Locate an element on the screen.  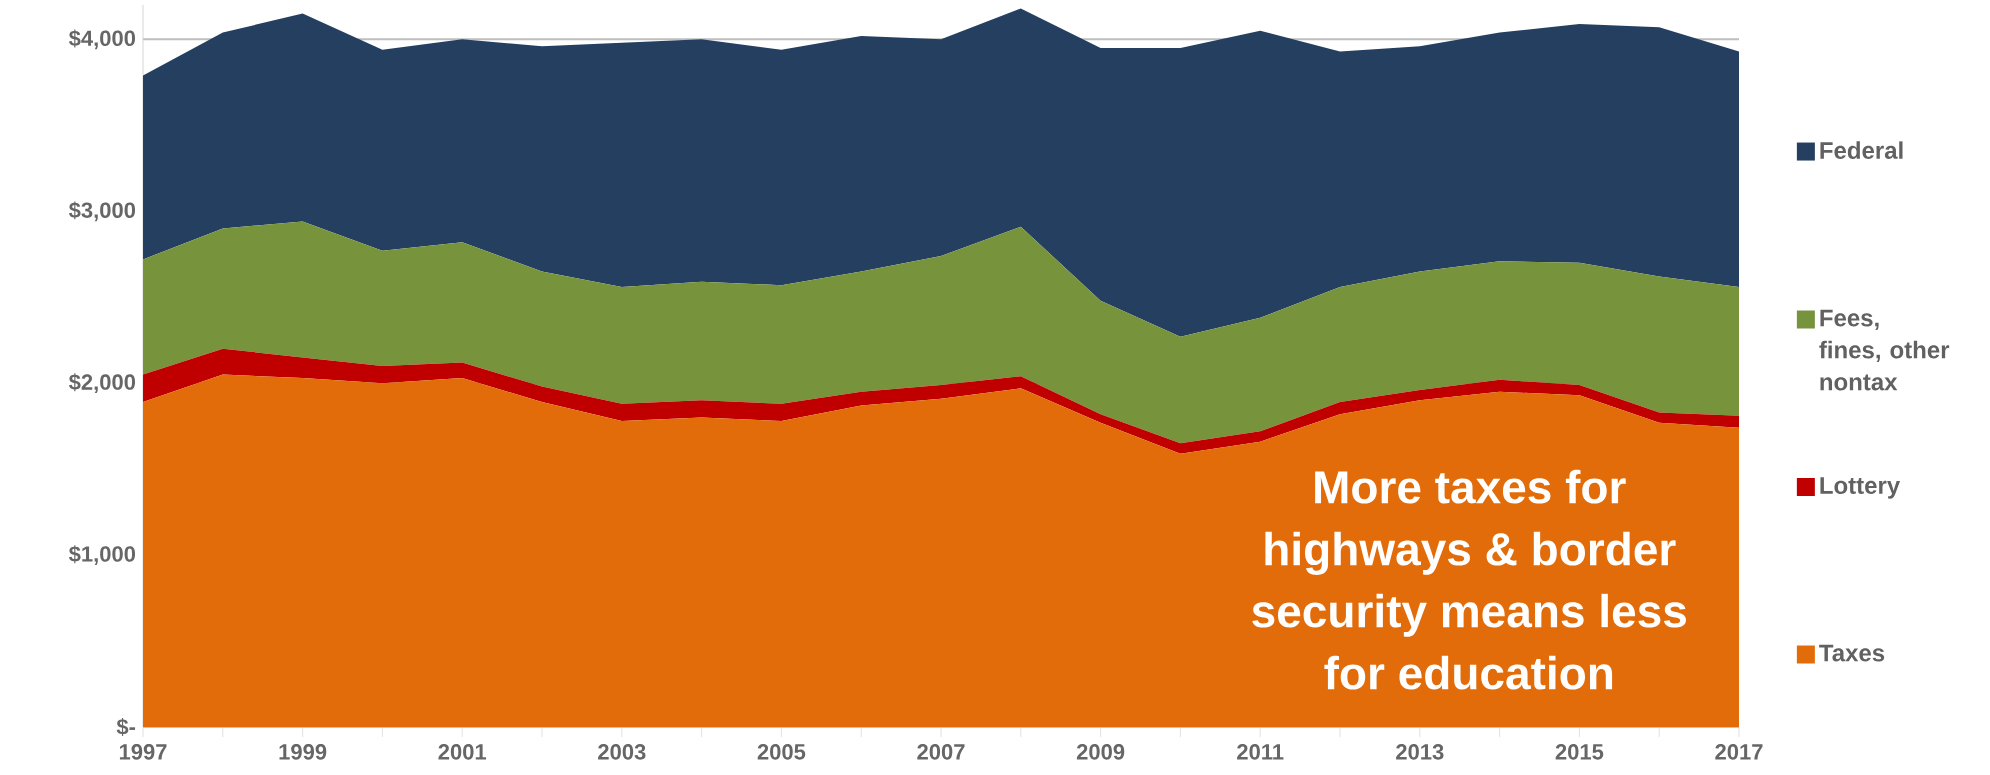
x-tick-label: 1999 is located at coordinates (303, 752).